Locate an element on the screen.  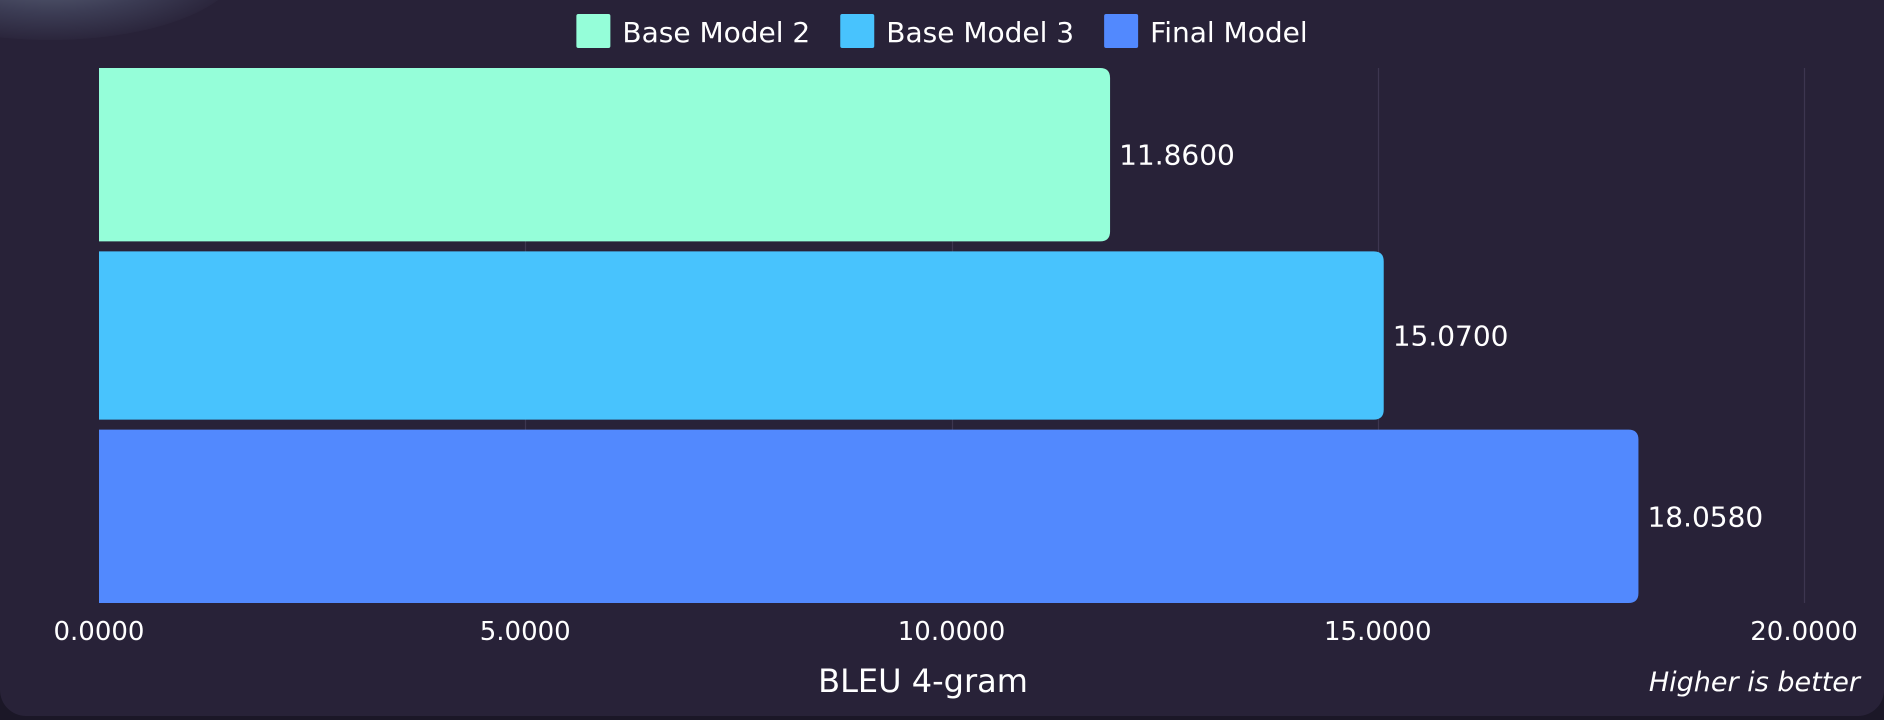
bar-value-label: 11.8600 is located at coordinates (1177, 155).